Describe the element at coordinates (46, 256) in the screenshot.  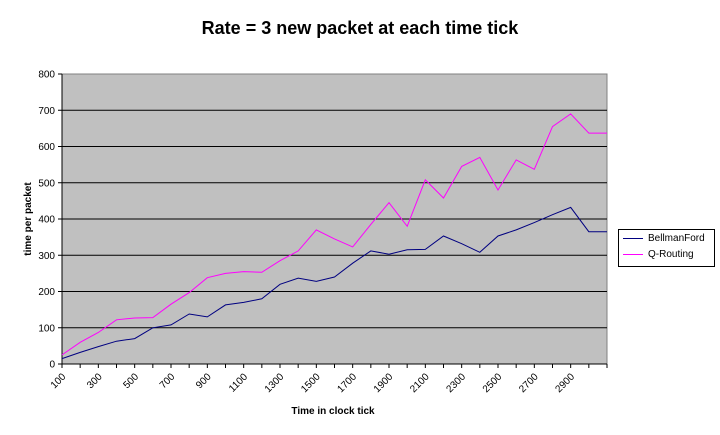
I see `y-tick-label: 300` at that location.